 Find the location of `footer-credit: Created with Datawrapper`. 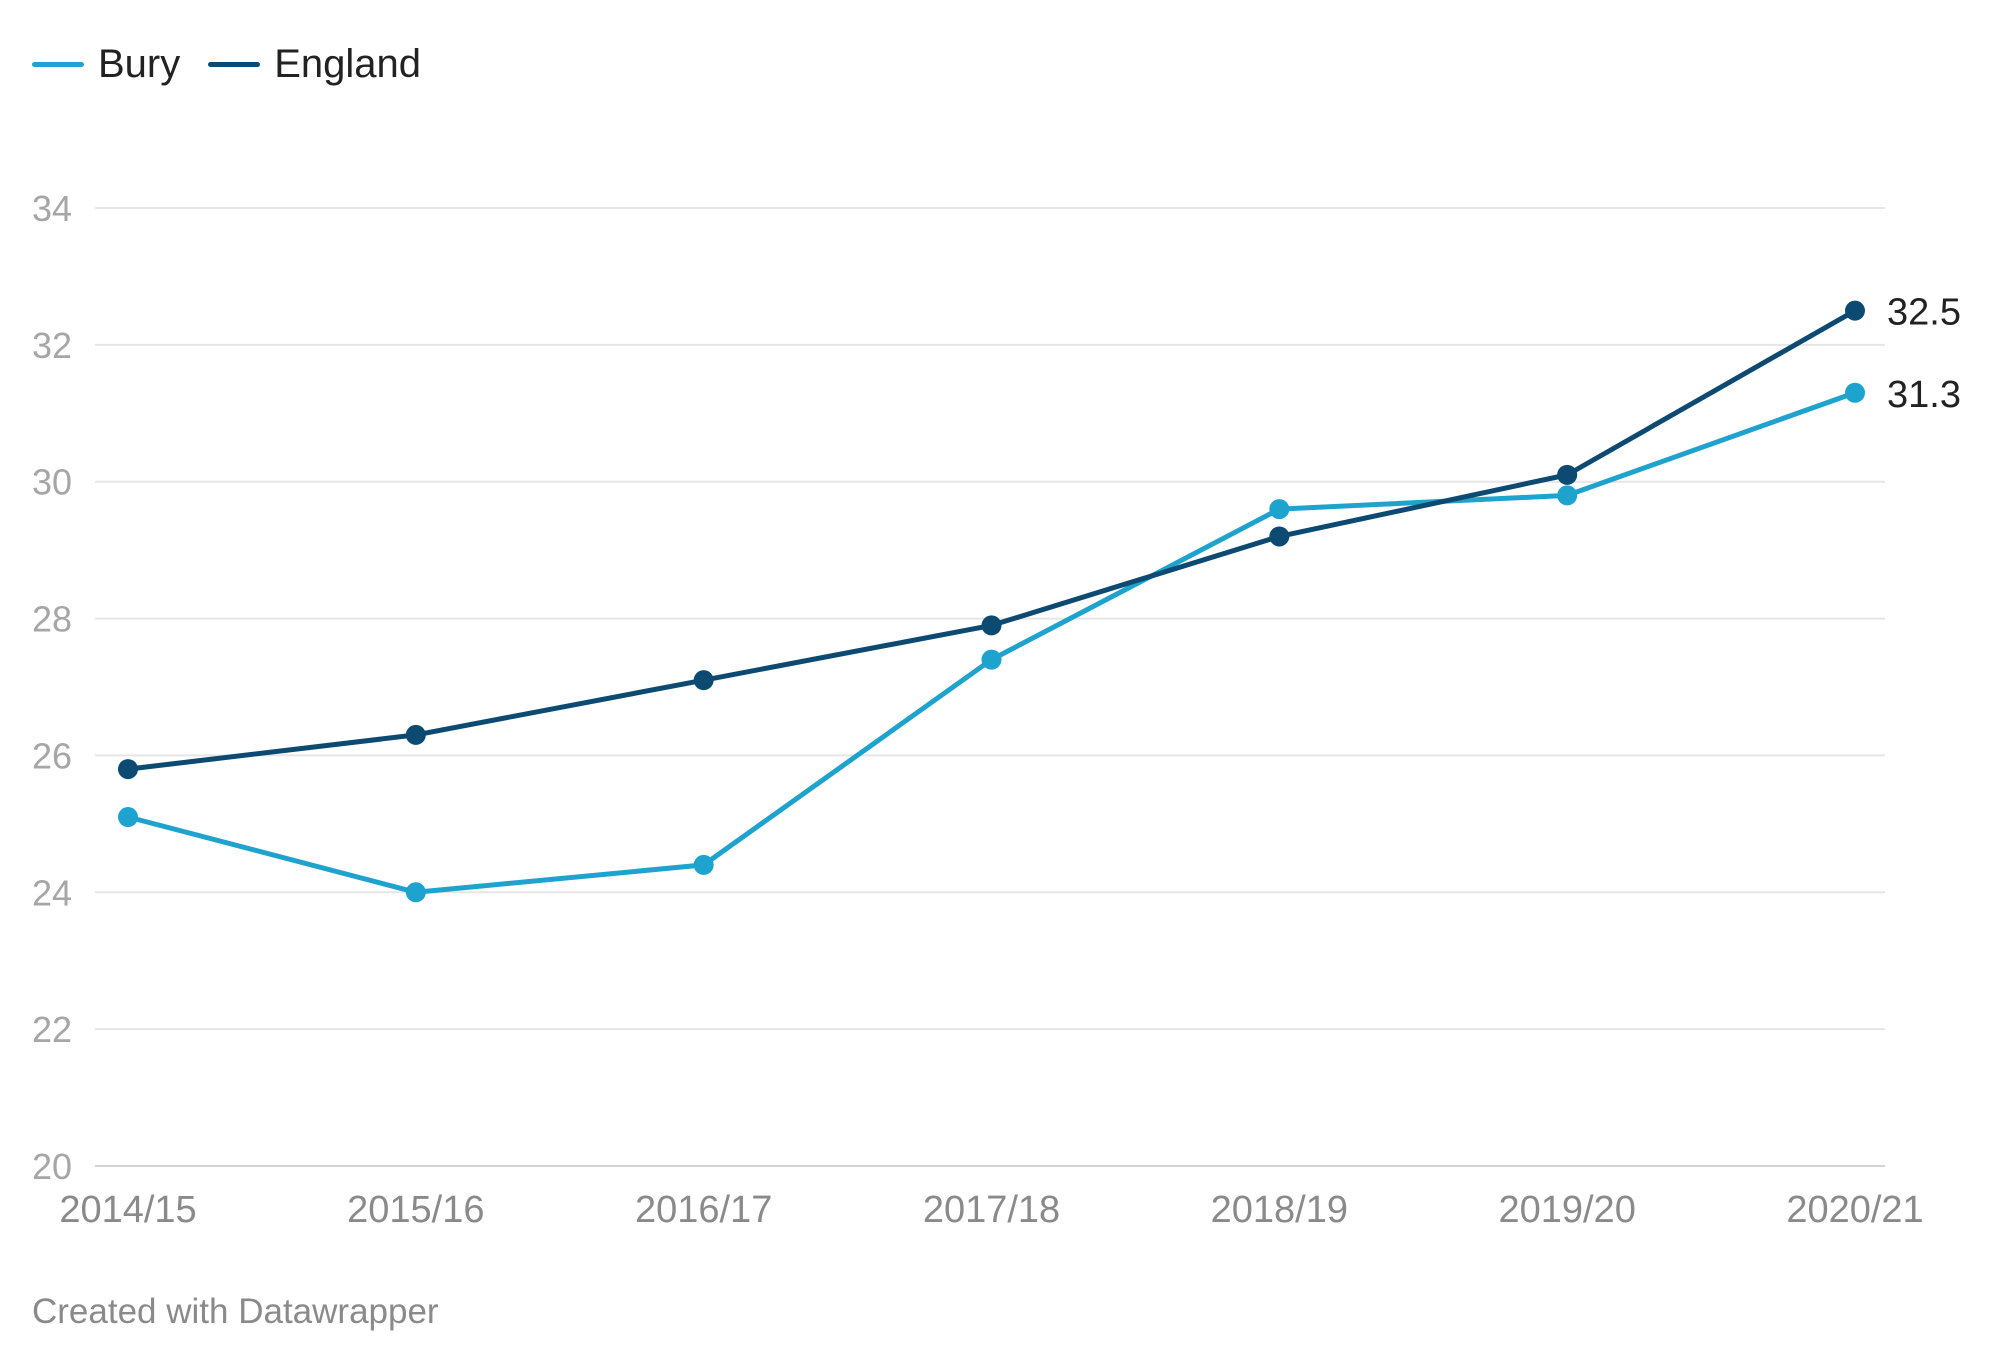

footer-credit: Created with Datawrapper is located at coordinates (235, 1311).